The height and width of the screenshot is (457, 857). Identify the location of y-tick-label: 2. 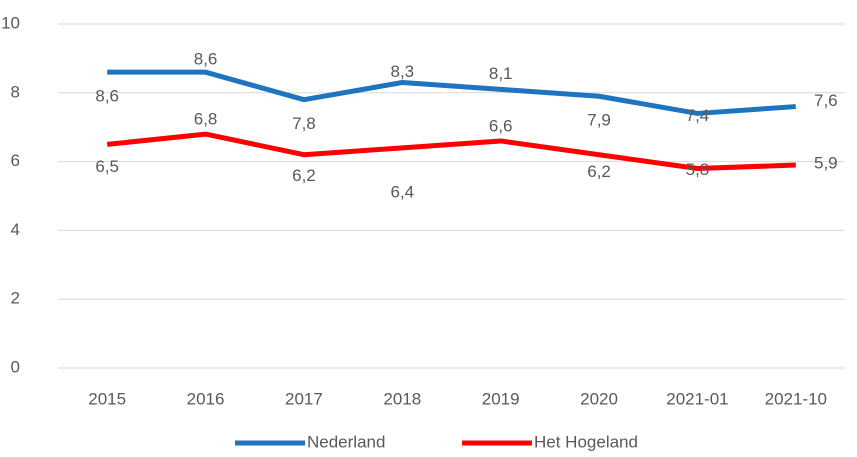
(15, 298).